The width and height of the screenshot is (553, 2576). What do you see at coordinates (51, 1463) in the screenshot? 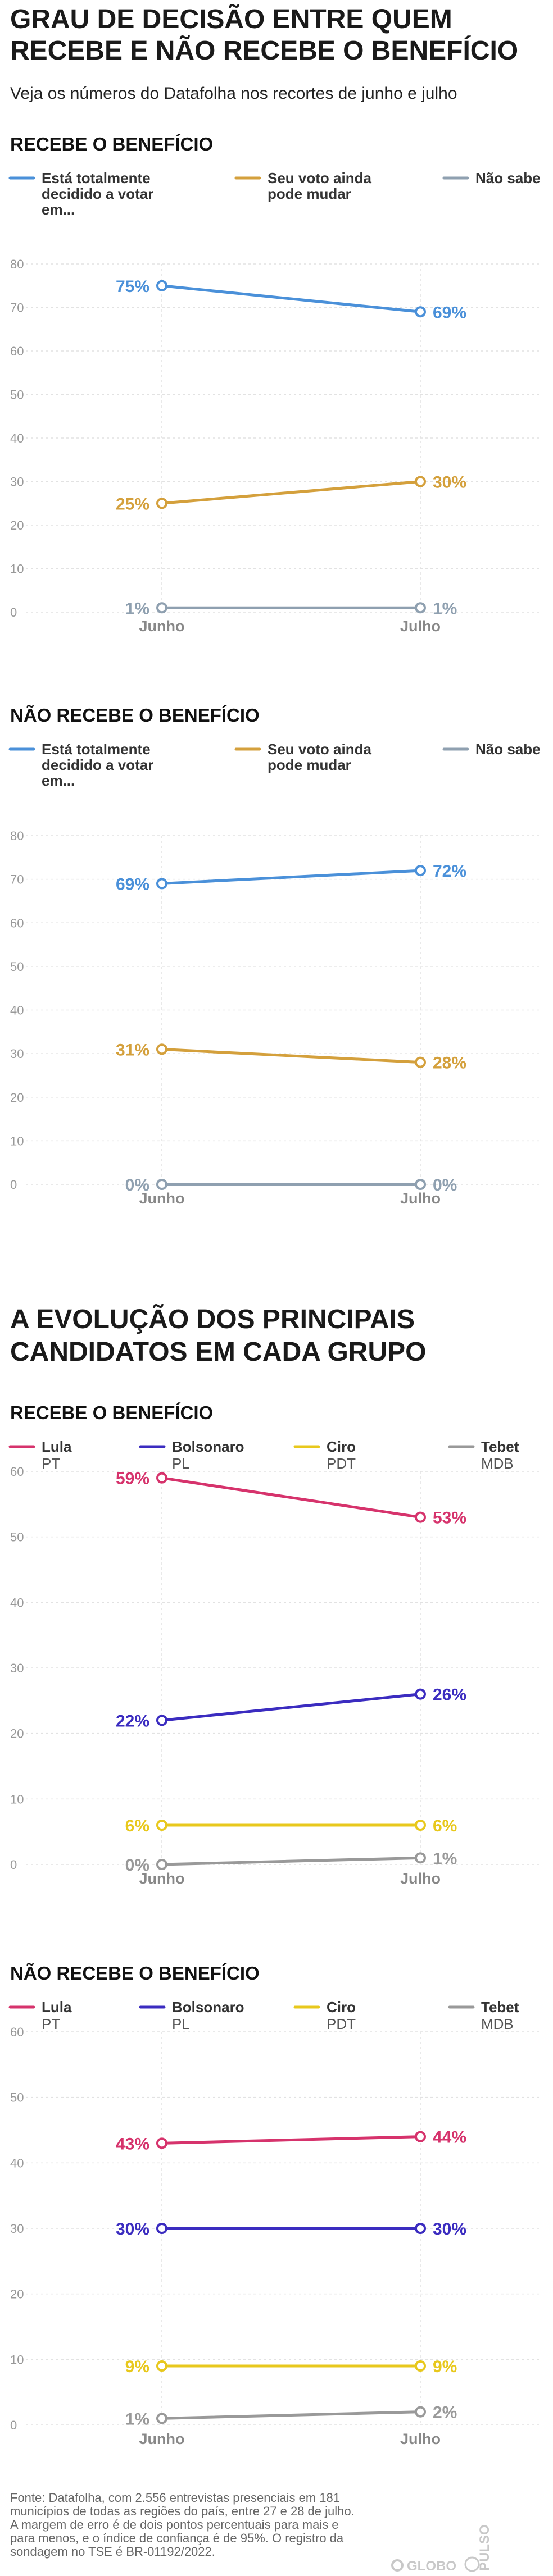
I see `legend-party: PT` at bounding box center [51, 1463].